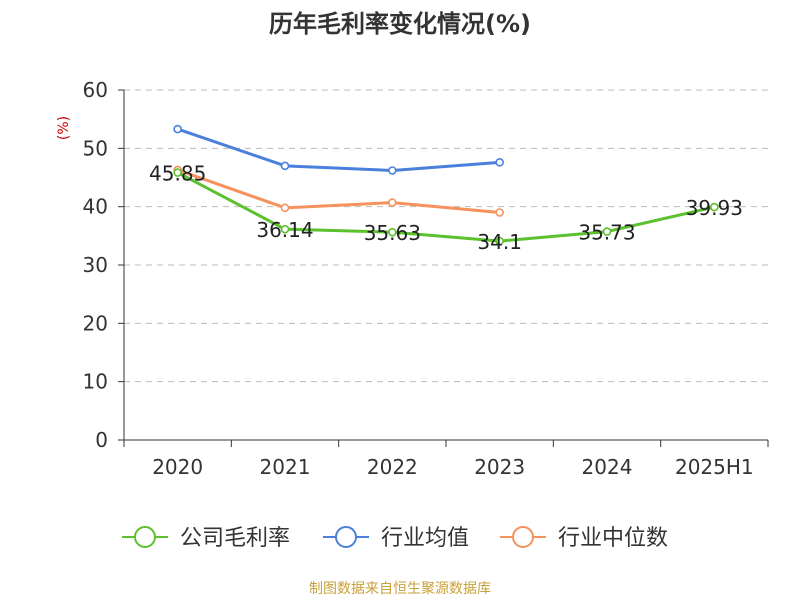 The height and width of the screenshot is (600, 800). I want to click on x-tick-label: 2020, so click(177, 467).